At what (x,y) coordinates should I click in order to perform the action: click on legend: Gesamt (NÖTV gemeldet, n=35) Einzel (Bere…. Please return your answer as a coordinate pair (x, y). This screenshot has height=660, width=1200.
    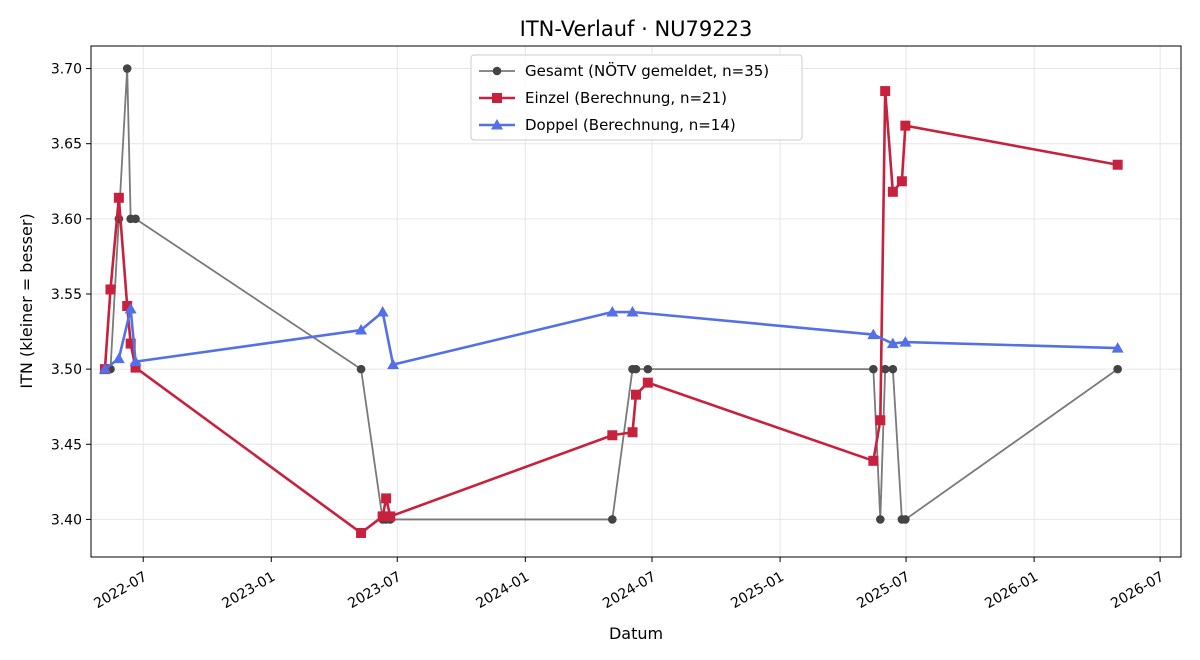
    Looking at the image, I should click on (636, 97).